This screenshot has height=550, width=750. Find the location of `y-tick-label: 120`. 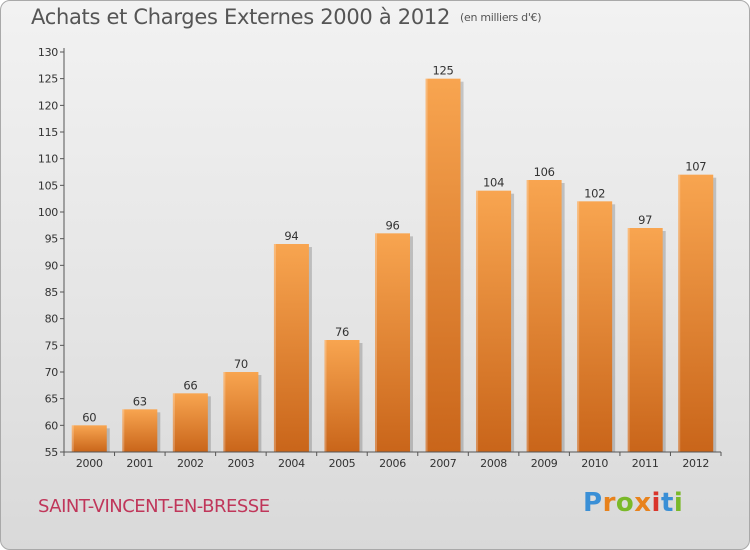

y-tick-label: 120 is located at coordinates (48, 105).